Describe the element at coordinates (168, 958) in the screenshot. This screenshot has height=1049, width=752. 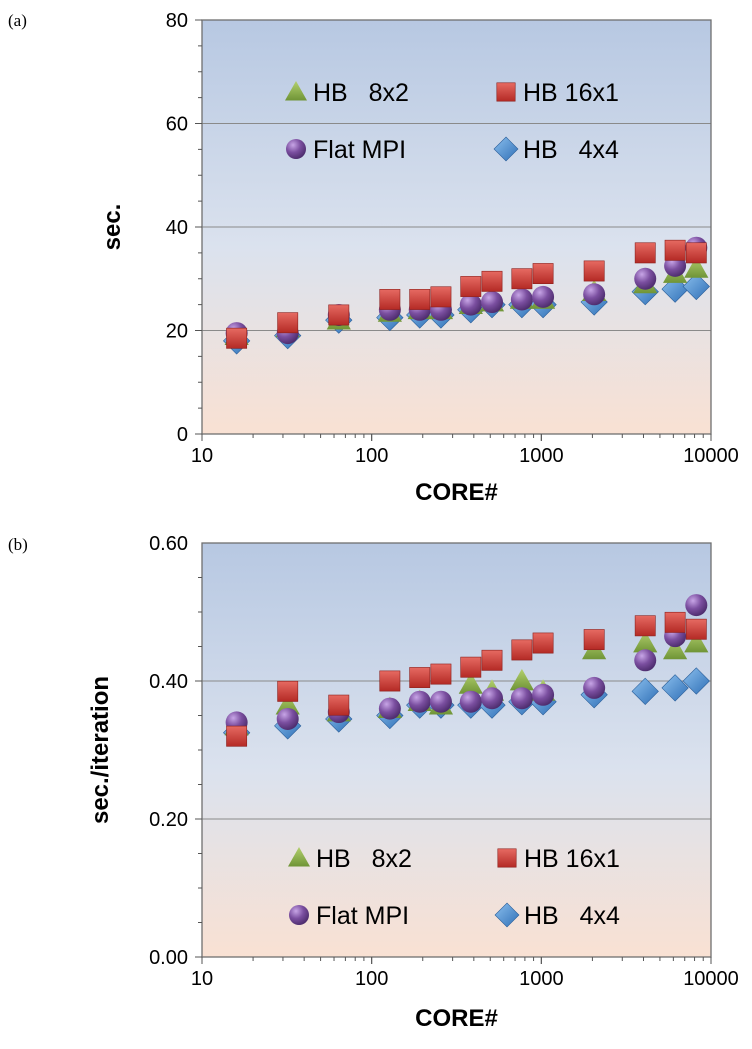
I see `y-tick-label: 0.00` at that location.